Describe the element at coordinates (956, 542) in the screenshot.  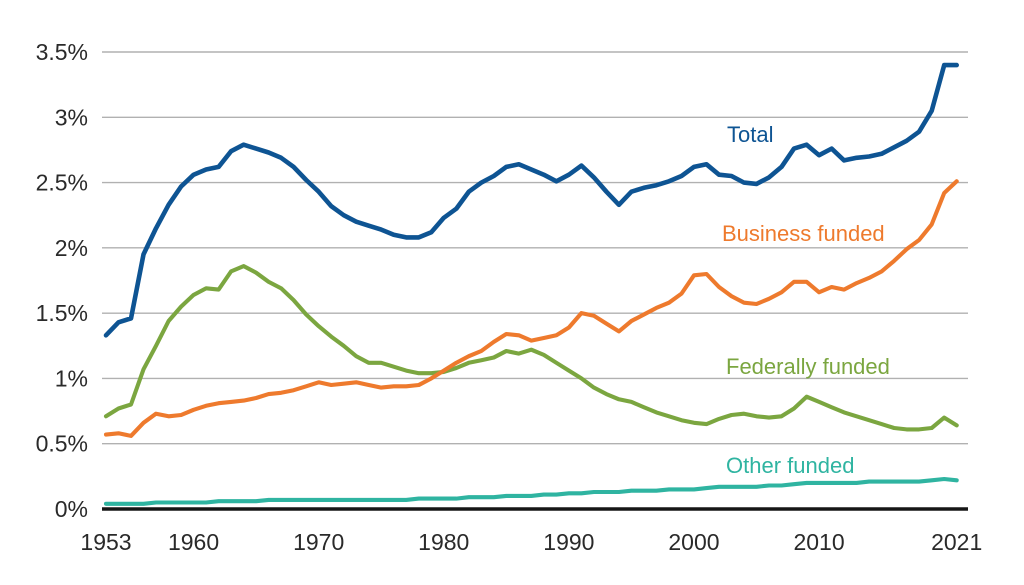
I see `x-tick-label: 2021` at that location.